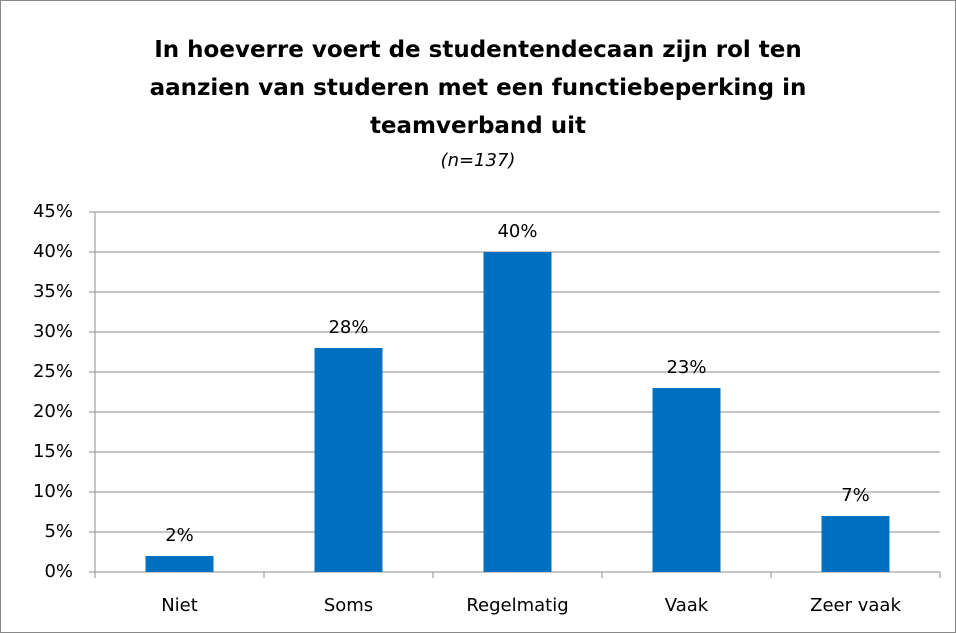 This screenshot has height=633, width=956. What do you see at coordinates (53, 251) in the screenshot?
I see `y-tick-label: 40%` at bounding box center [53, 251].